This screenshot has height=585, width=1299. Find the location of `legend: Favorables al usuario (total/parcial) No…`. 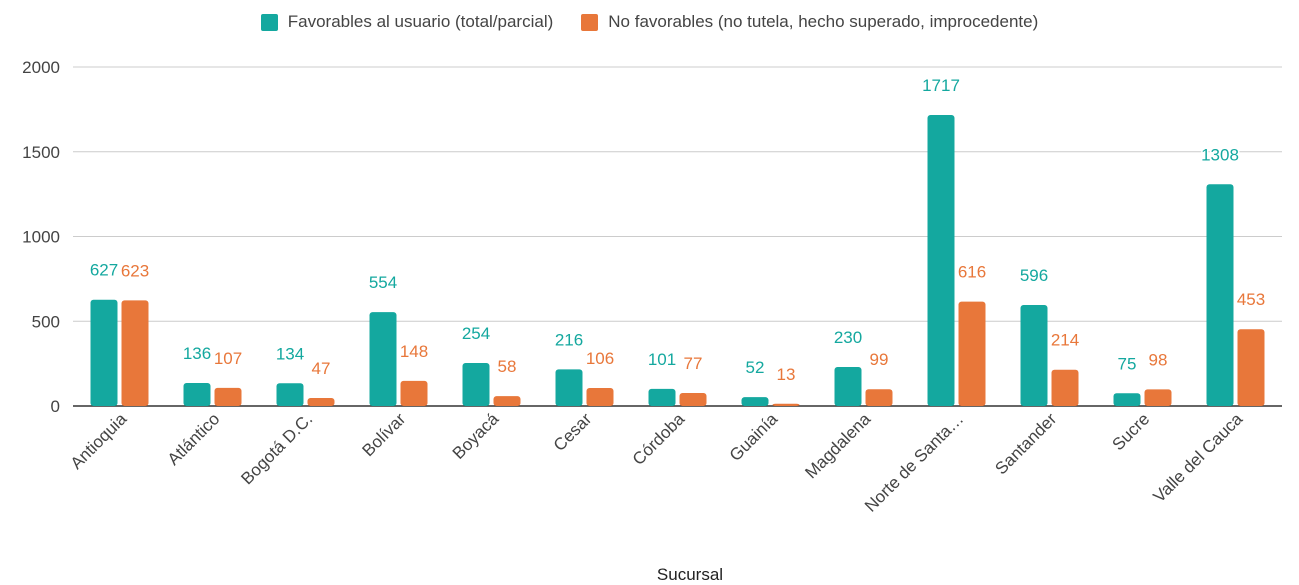

legend: Favorables al usuario (total/parcial) No… is located at coordinates (649, 22).